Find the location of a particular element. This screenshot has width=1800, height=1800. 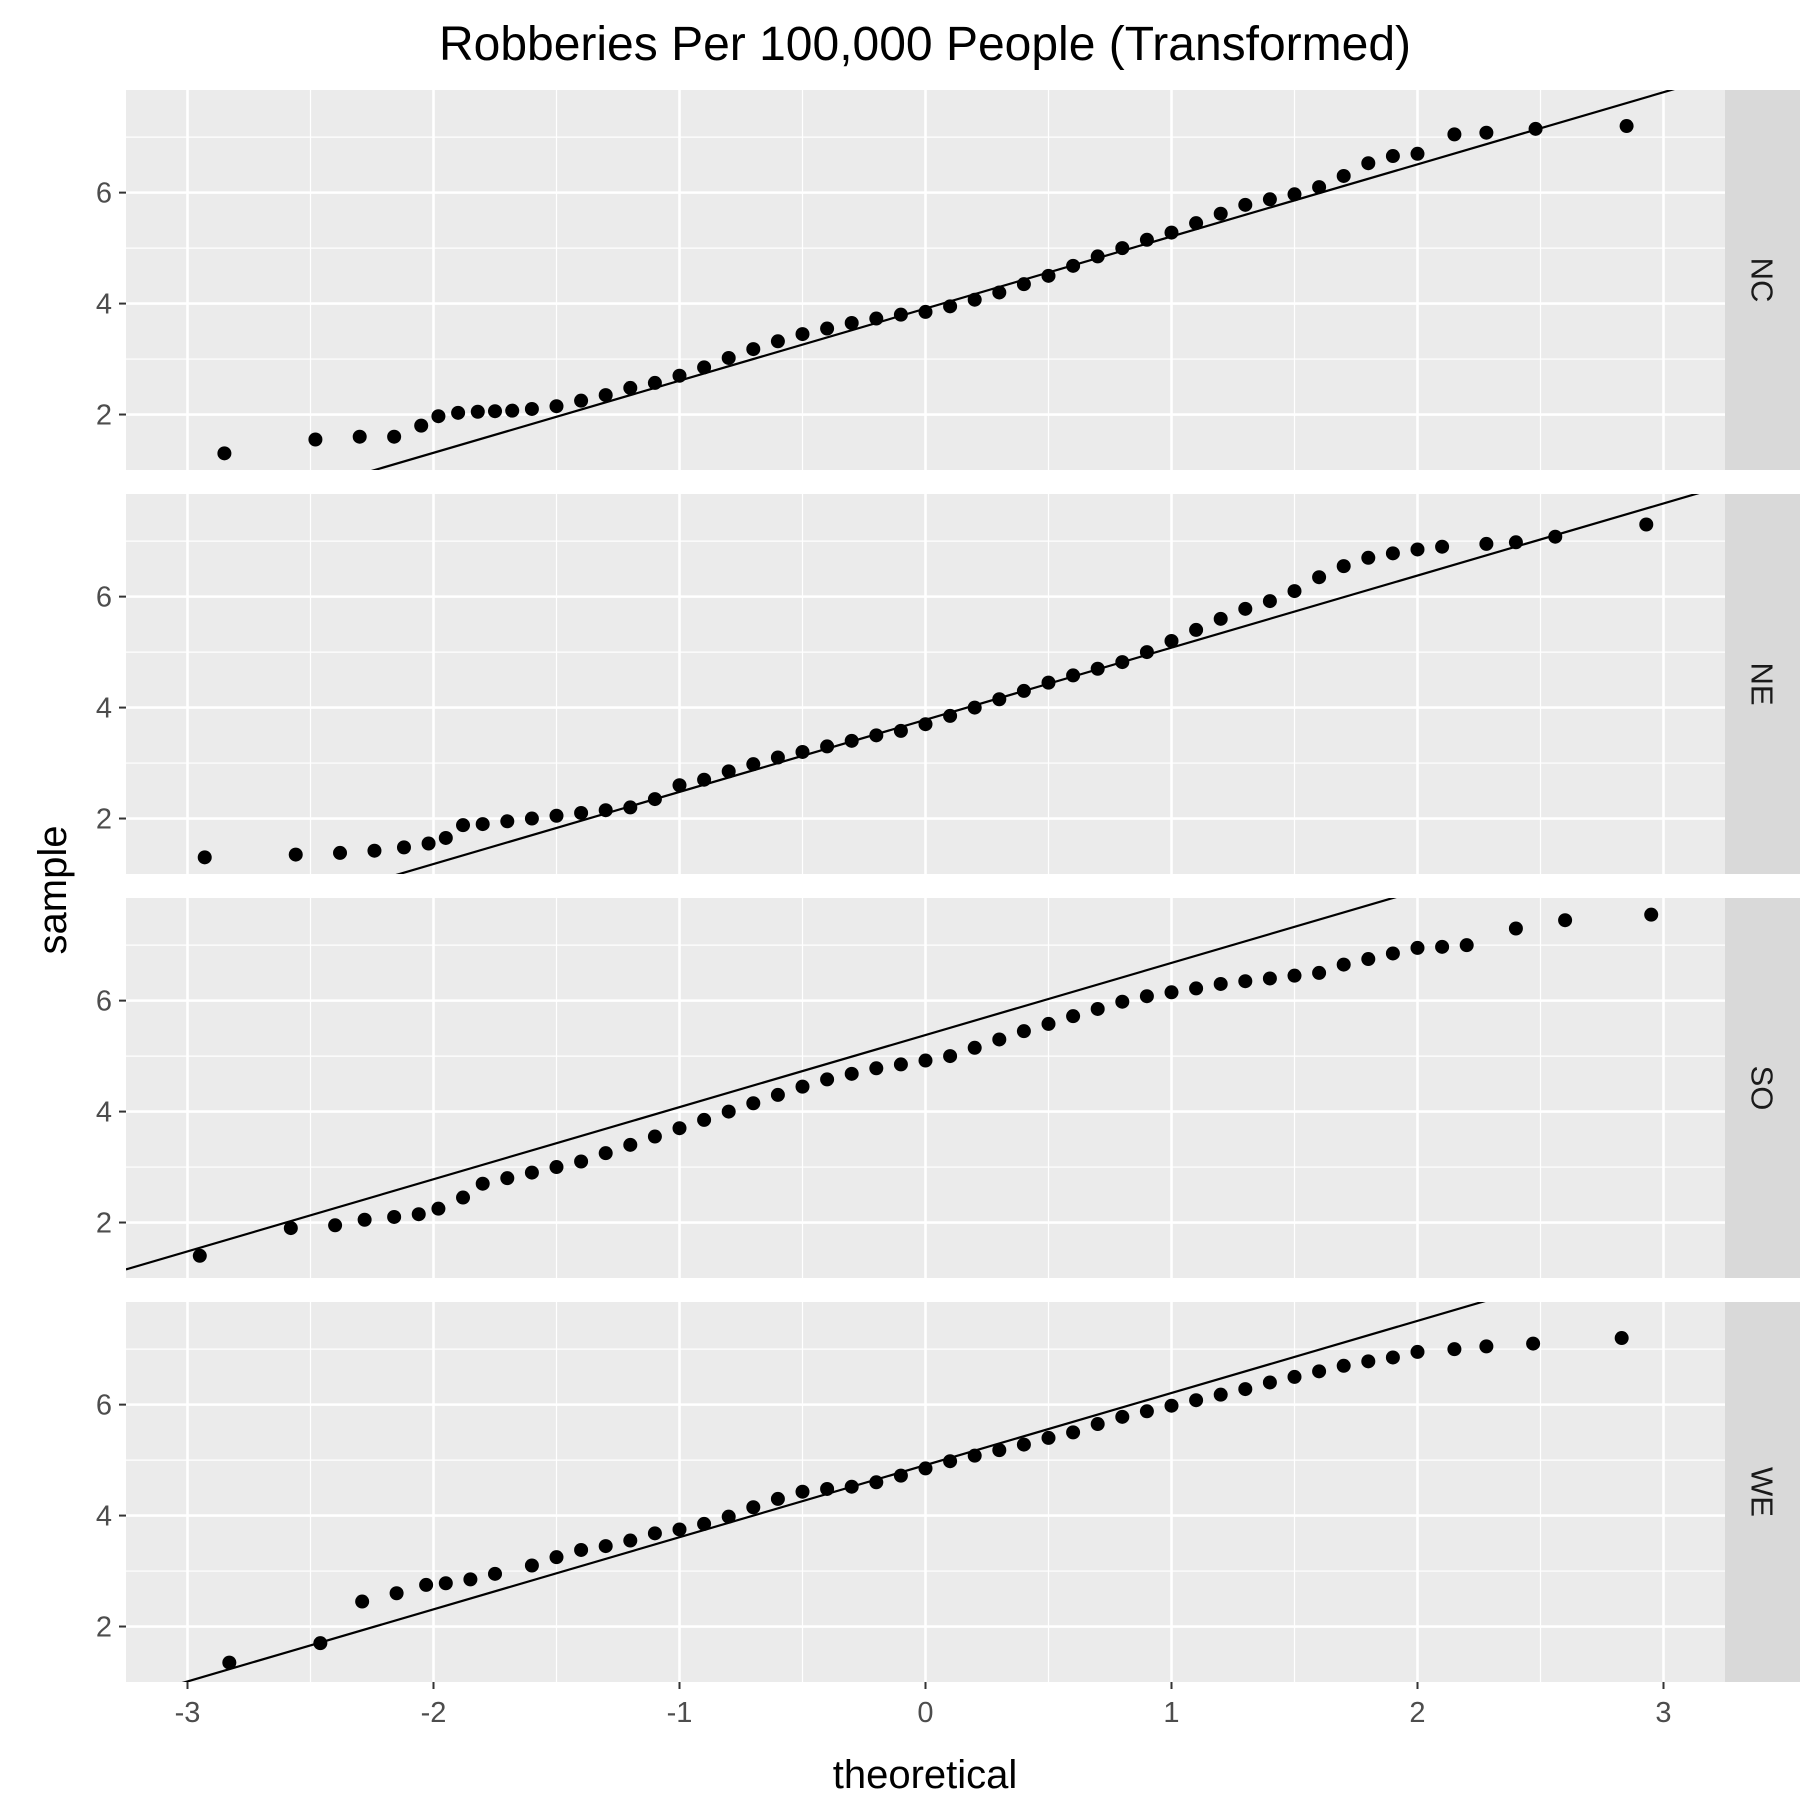

facet-strip-label: SO is located at coordinates (1762, 1088).